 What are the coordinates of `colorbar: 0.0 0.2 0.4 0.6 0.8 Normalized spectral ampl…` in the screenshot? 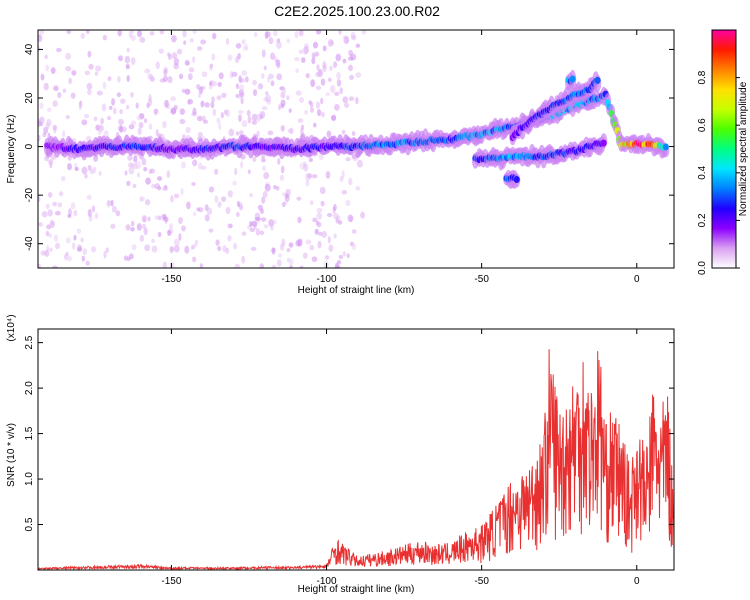 It's located at (723, 152).